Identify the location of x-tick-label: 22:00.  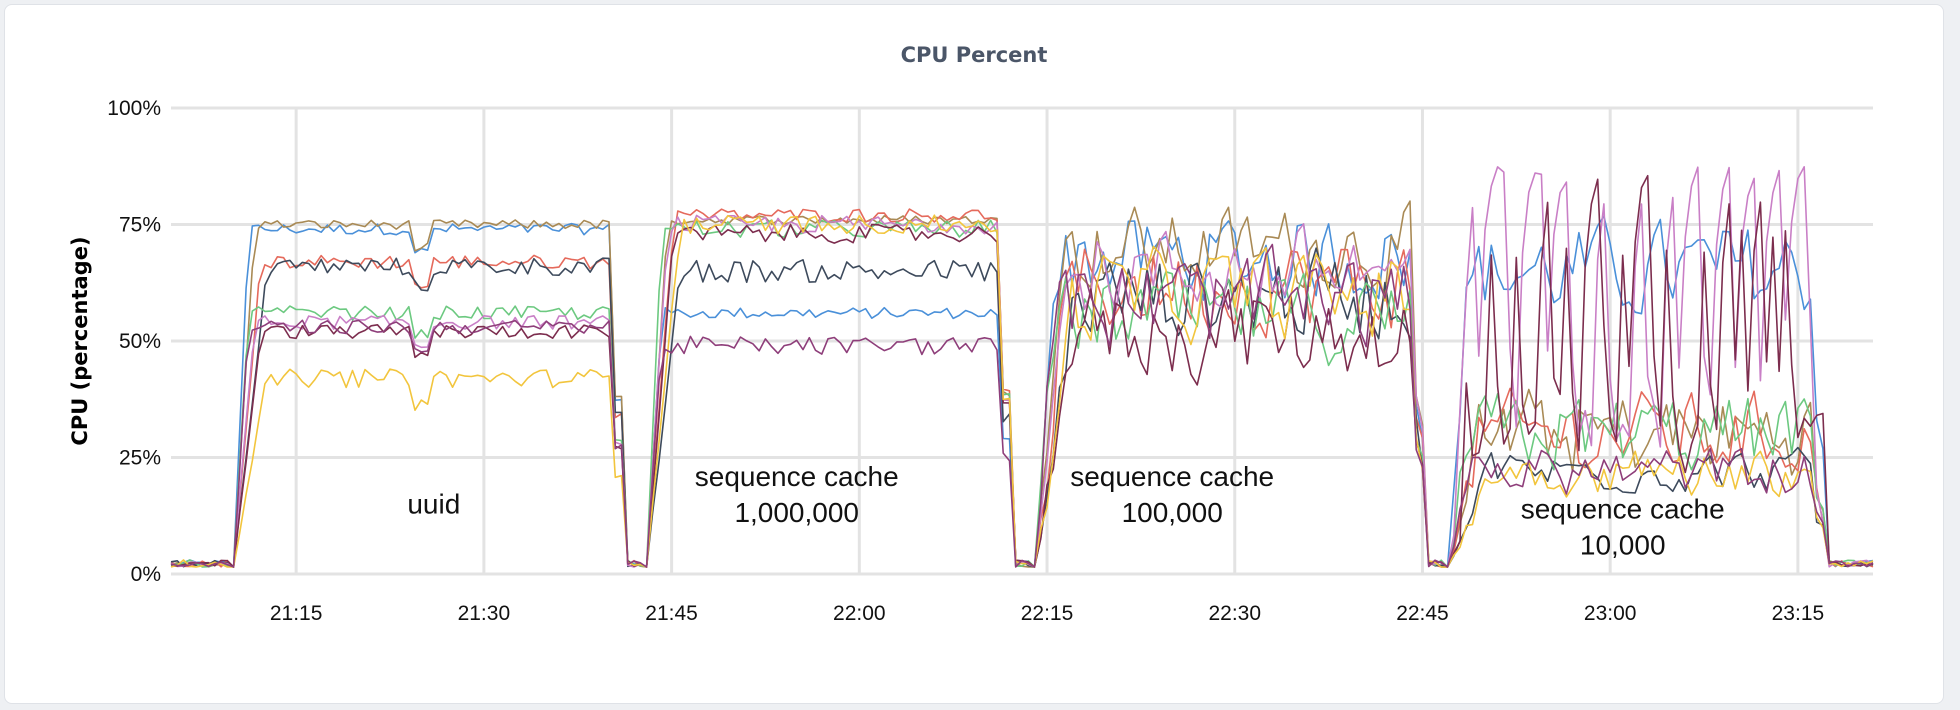
(859, 613).